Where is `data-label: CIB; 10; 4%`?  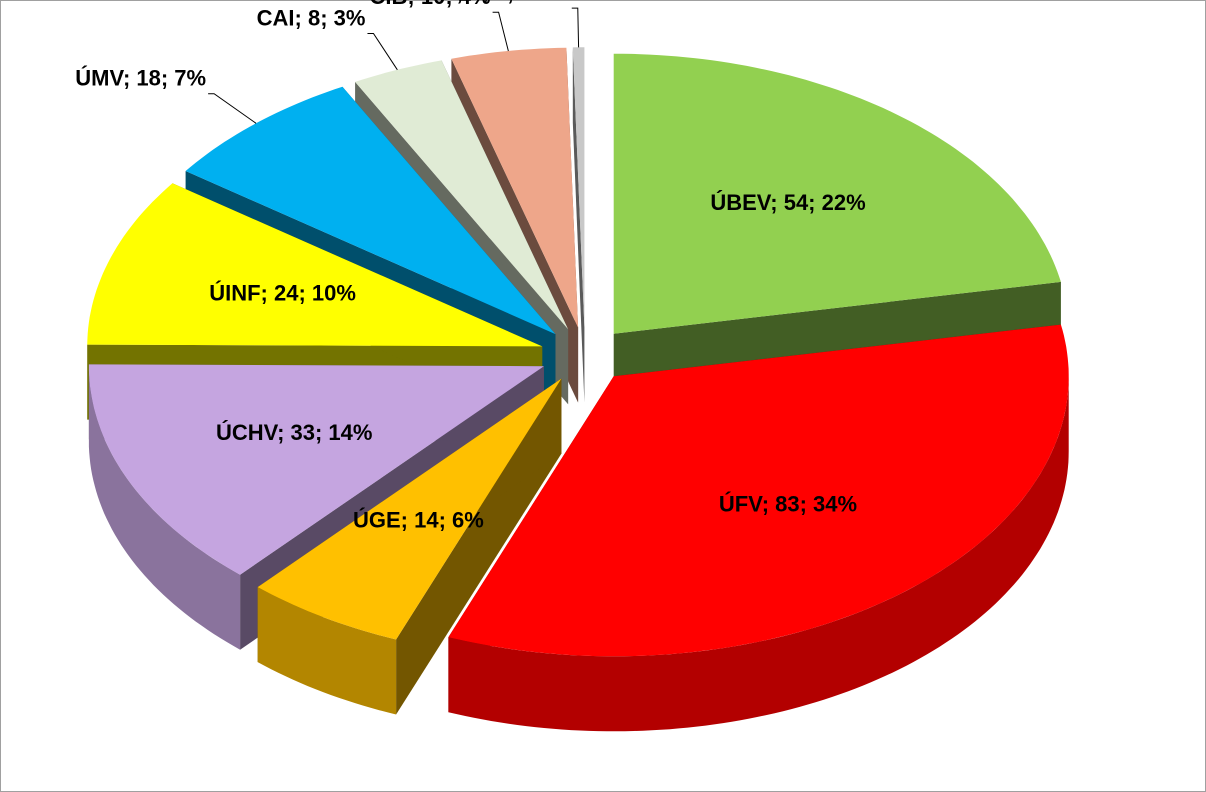 data-label: CIB; 10; 4% is located at coordinates (430, 4).